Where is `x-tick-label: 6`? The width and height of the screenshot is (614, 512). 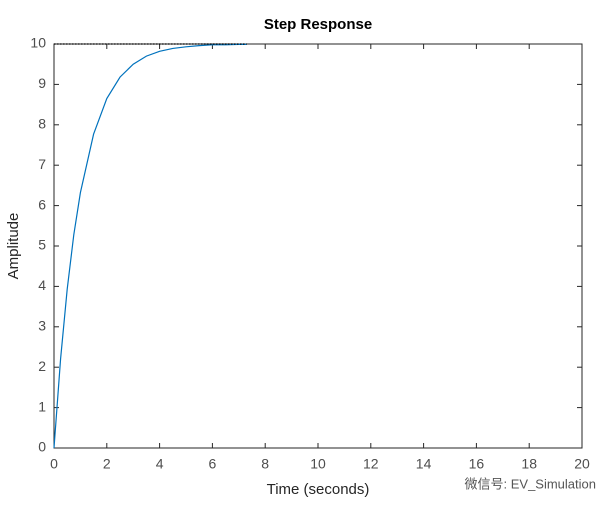
x-tick-label: 6 is located at coordinates (213, 464).